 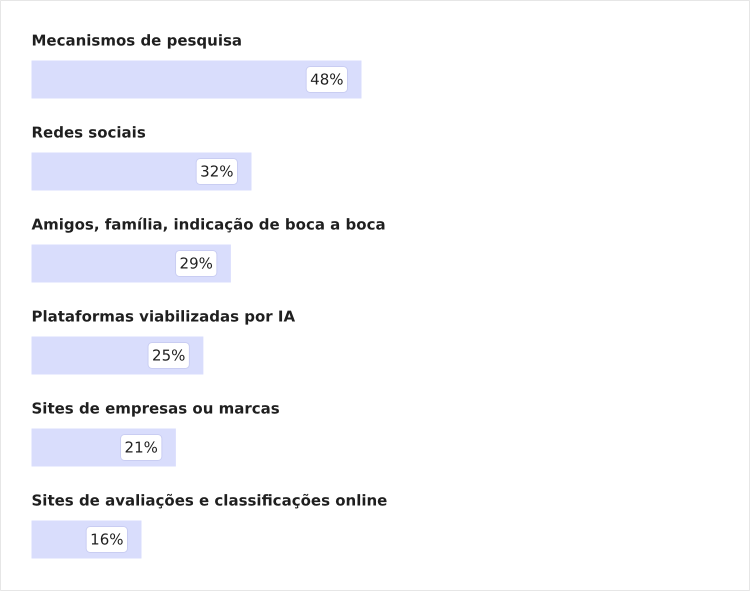 What do you see at coordinates (210, 501) in the screenshot?
I see `y-tick-label: Sites de avaliações e classificações online` at bounding box center [210, 501].